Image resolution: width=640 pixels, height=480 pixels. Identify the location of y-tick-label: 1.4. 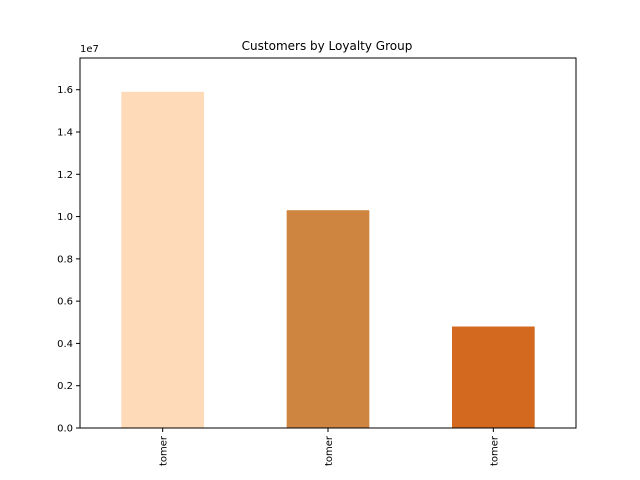
(65, 133).